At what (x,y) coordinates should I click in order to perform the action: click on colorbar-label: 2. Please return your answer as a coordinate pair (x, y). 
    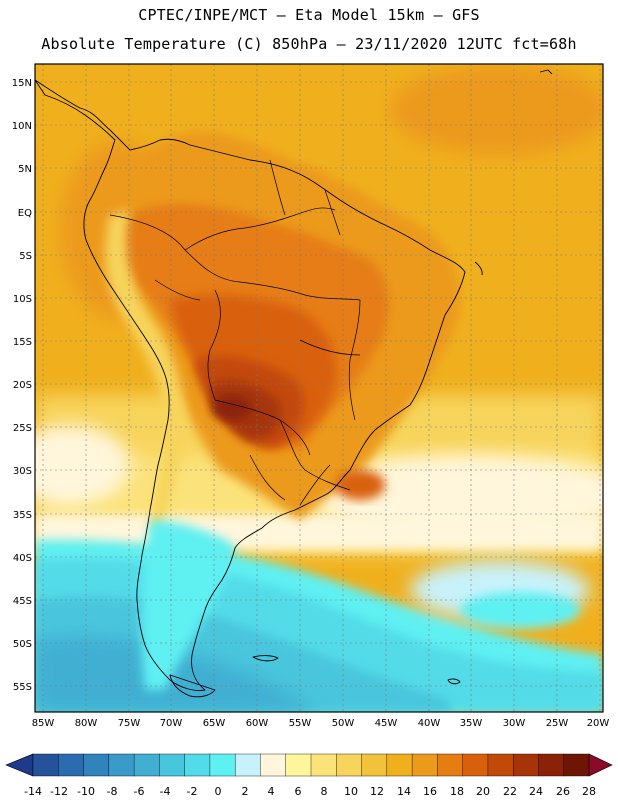
    Looking at the image, I should click on (245, 791).